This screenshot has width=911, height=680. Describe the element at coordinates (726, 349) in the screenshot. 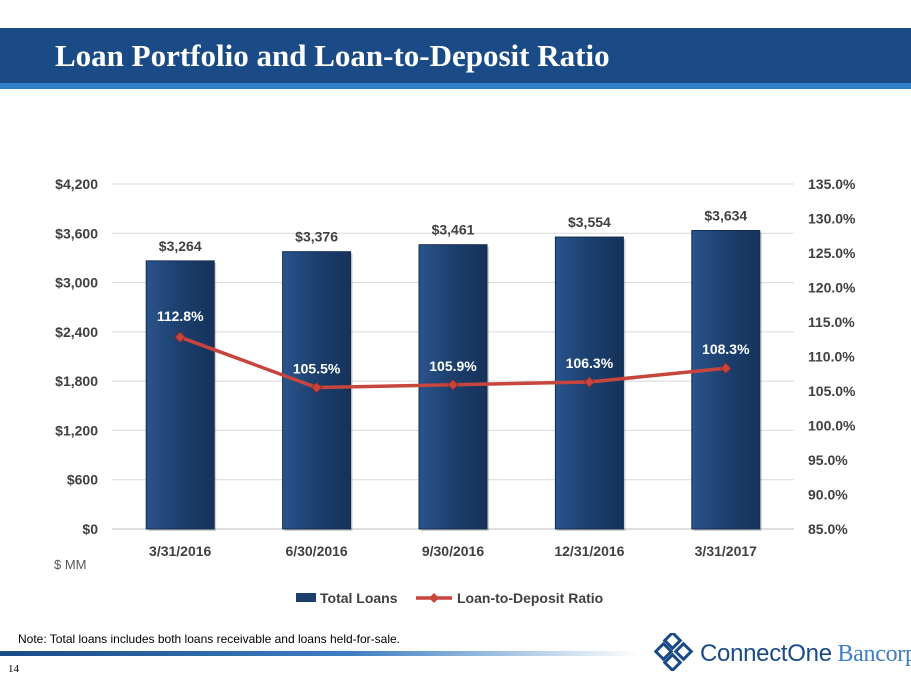

I see `ratio-data-label: 108.3%` at that location.